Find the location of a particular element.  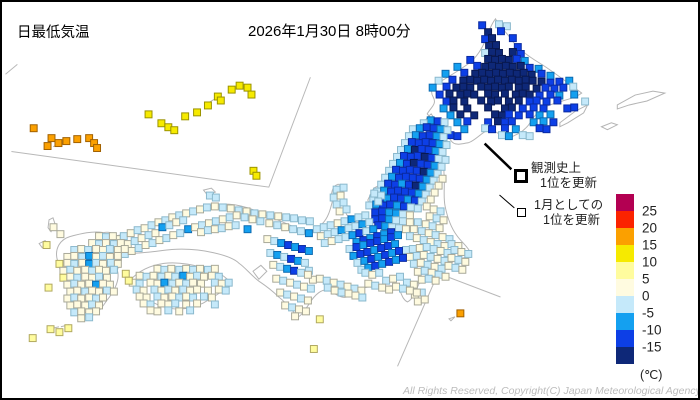

coastline-path is located at coordinates (504, 81).